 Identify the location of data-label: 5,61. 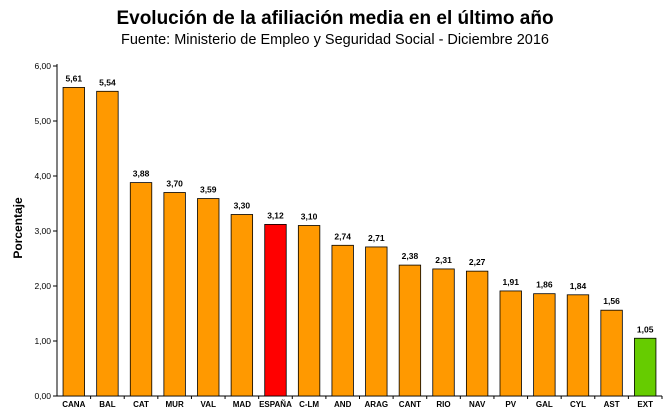
(74, 78).